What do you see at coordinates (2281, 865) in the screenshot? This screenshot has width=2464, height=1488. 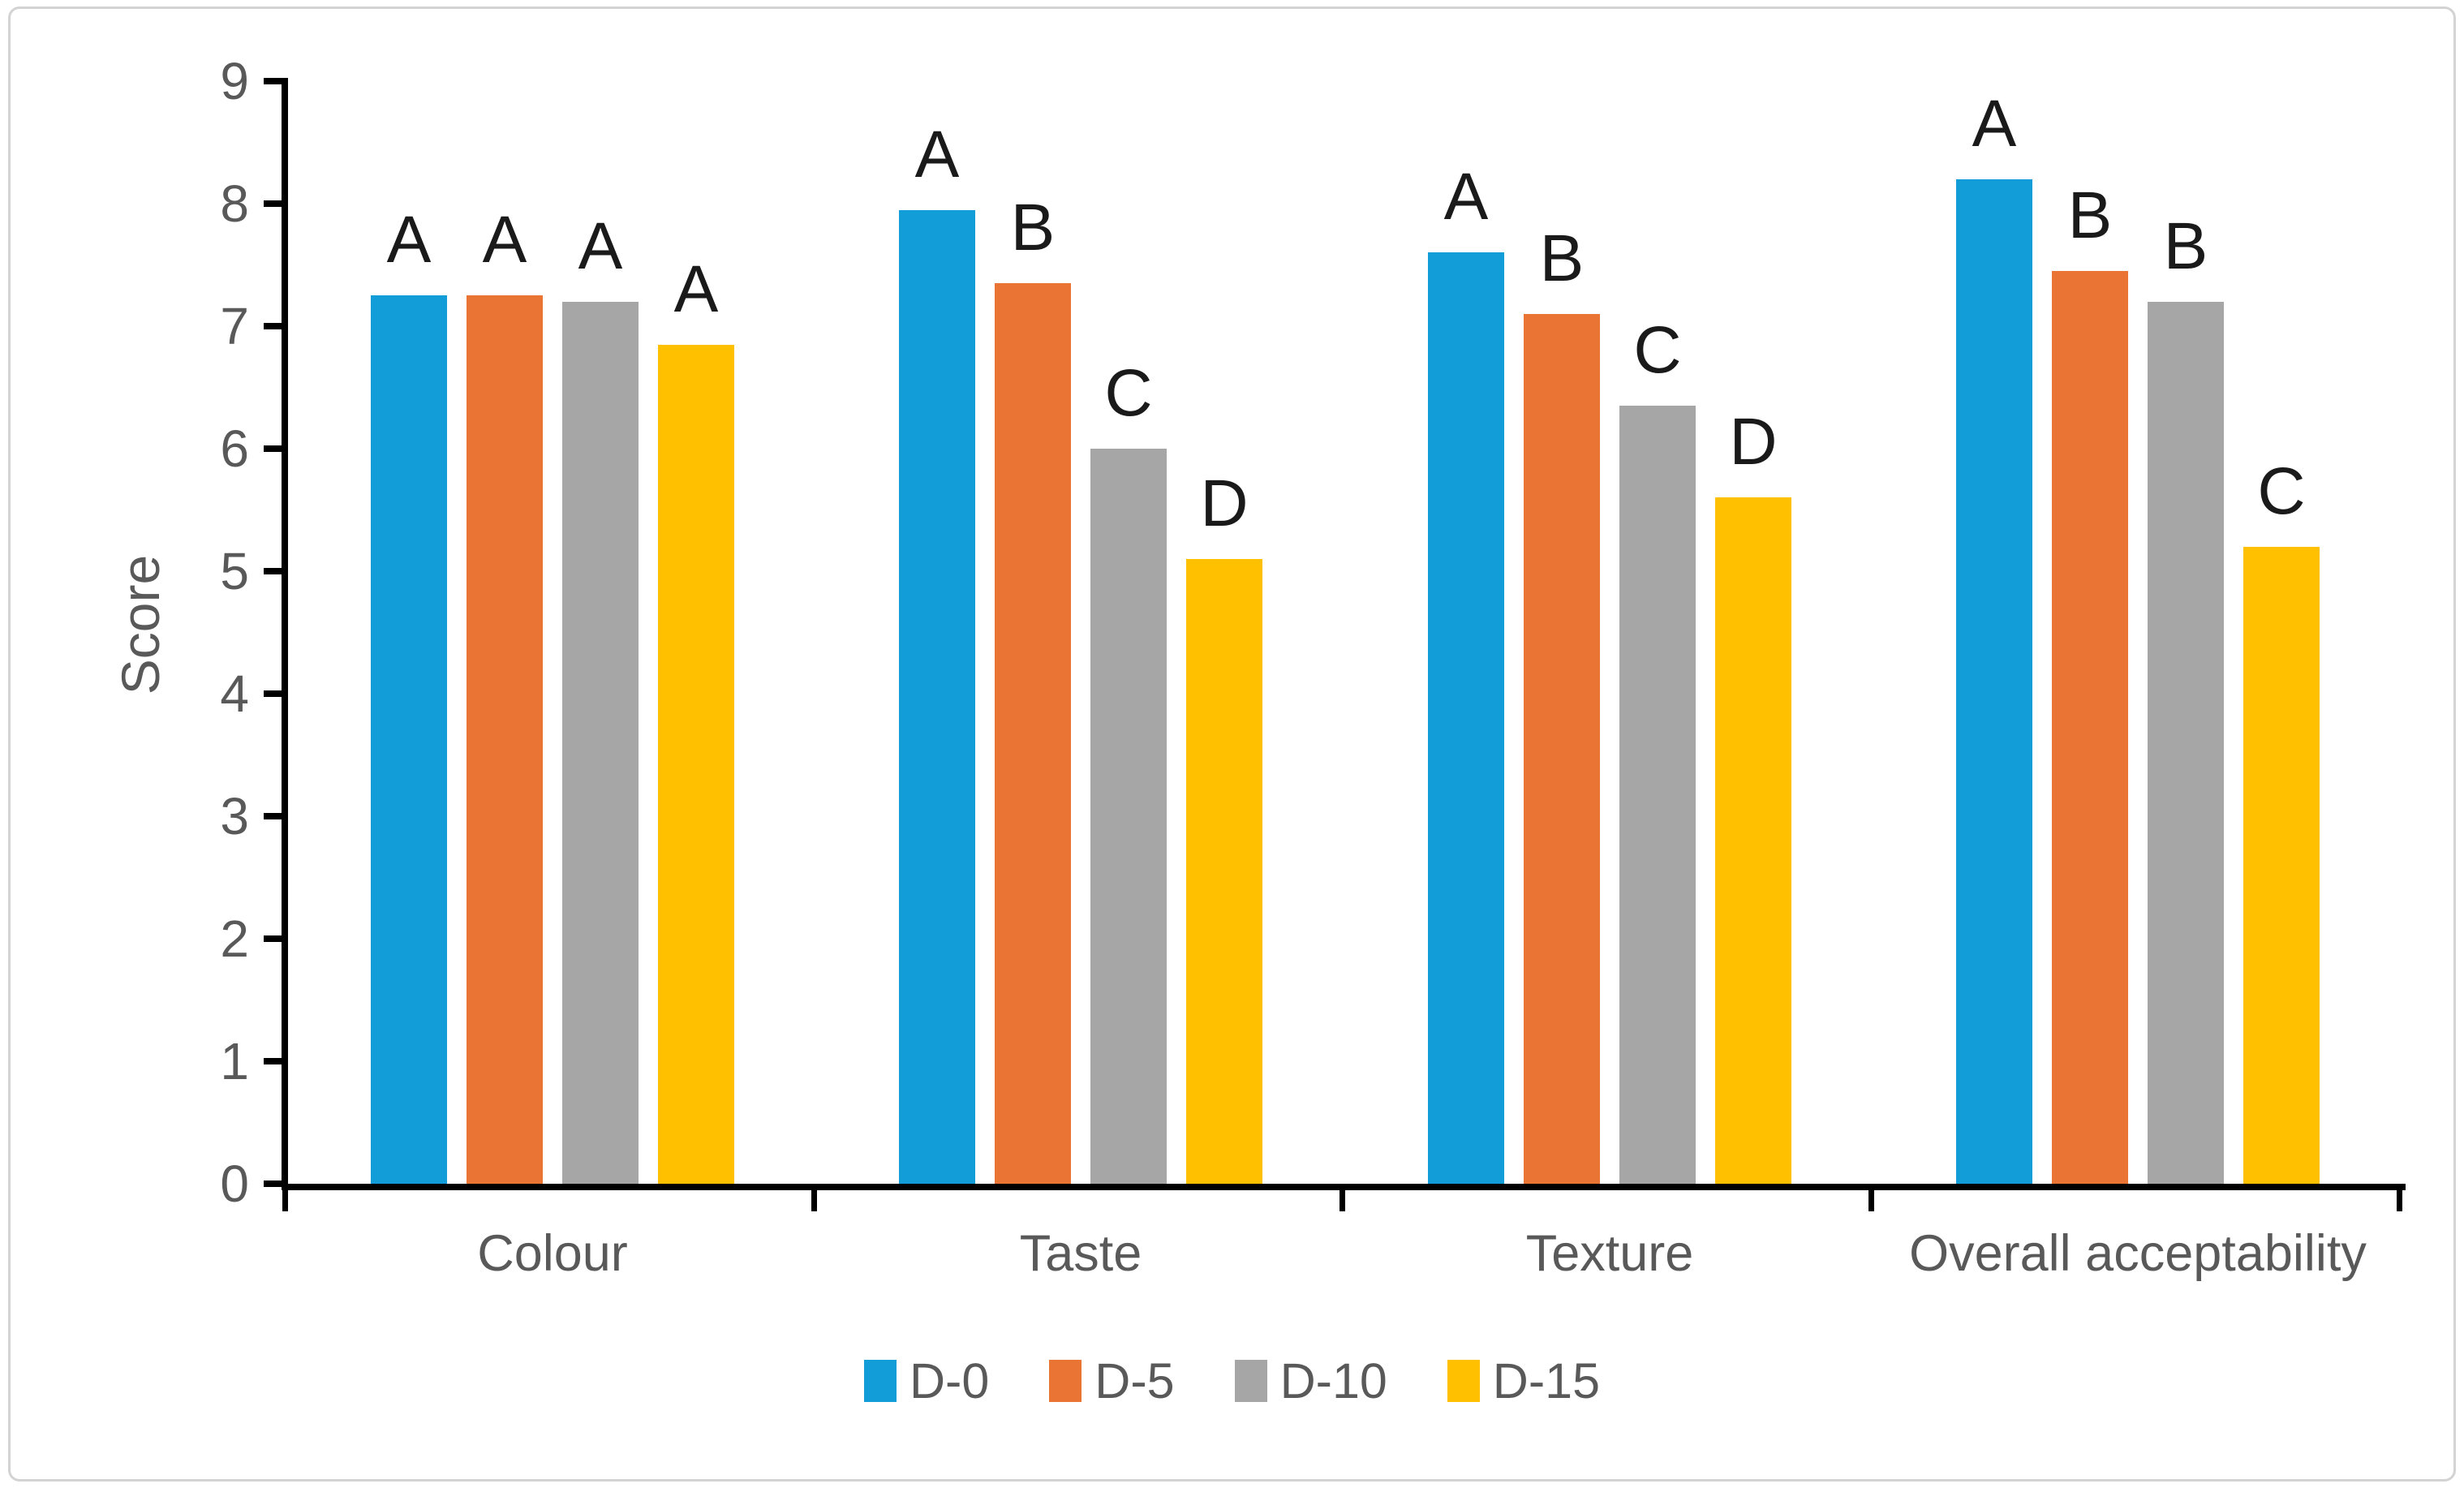 I see `bar-d-15-overall-acceptability` at bounding box center [2281, 865].